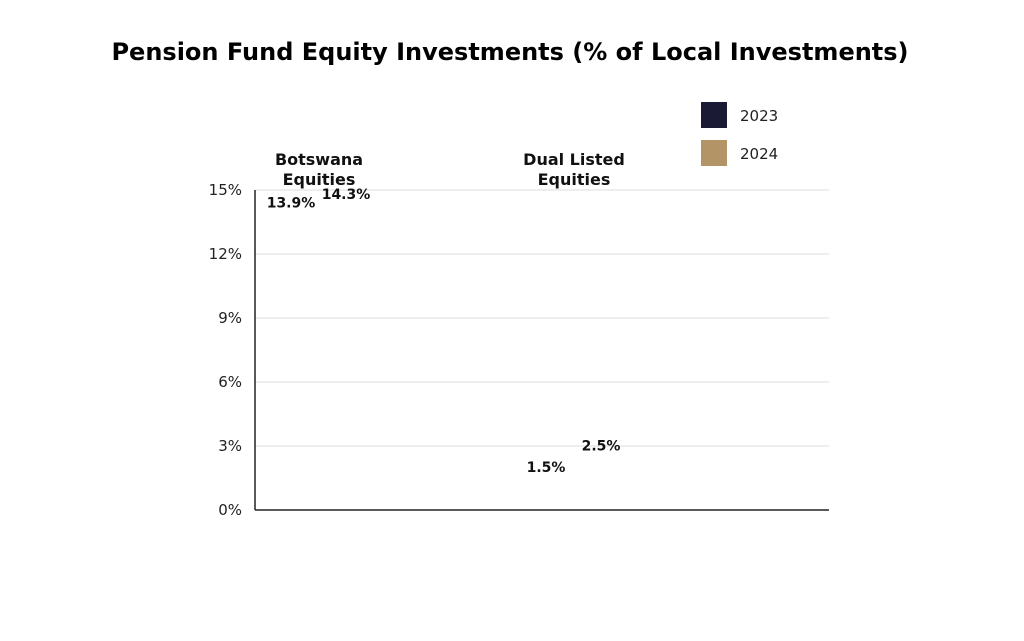 This screenshot has height=641, width=1024. I want to click on y-tick-label: 6%, so click(230, 382).